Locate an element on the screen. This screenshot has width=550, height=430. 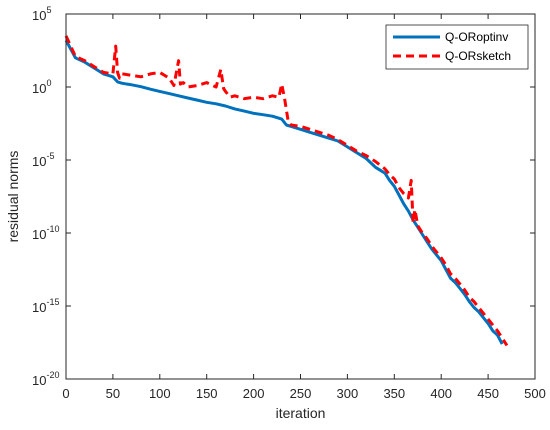
x-tick-label: 300 is located at coordinates (348, 393).